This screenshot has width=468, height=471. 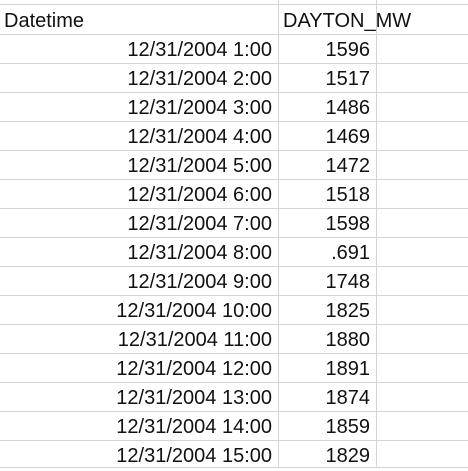 I want to click on mw-value-cell: 1596, so click(x=348, y=50).